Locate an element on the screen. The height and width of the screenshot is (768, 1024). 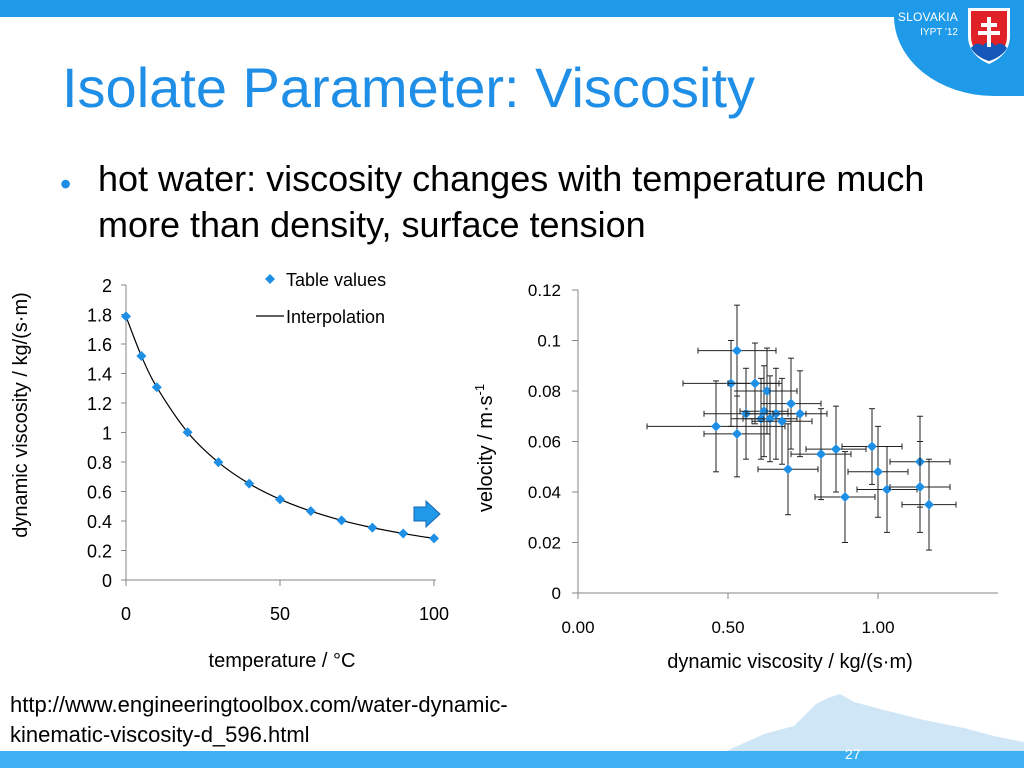
y-tick-label: 2 is located at coordinates (107, 286).